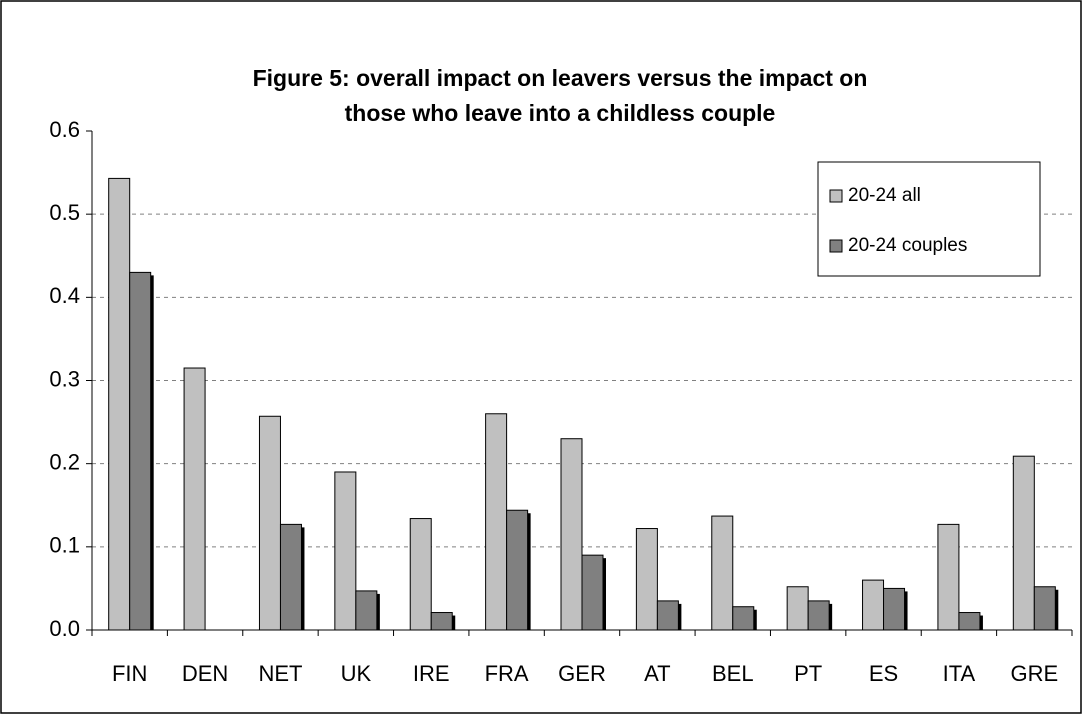 This screenshot has height=720, width=1083. What do you see at coordinates (582, 673) in the screenshot?
I see `x-tick-label: GER` at bounding box center [582, 673].